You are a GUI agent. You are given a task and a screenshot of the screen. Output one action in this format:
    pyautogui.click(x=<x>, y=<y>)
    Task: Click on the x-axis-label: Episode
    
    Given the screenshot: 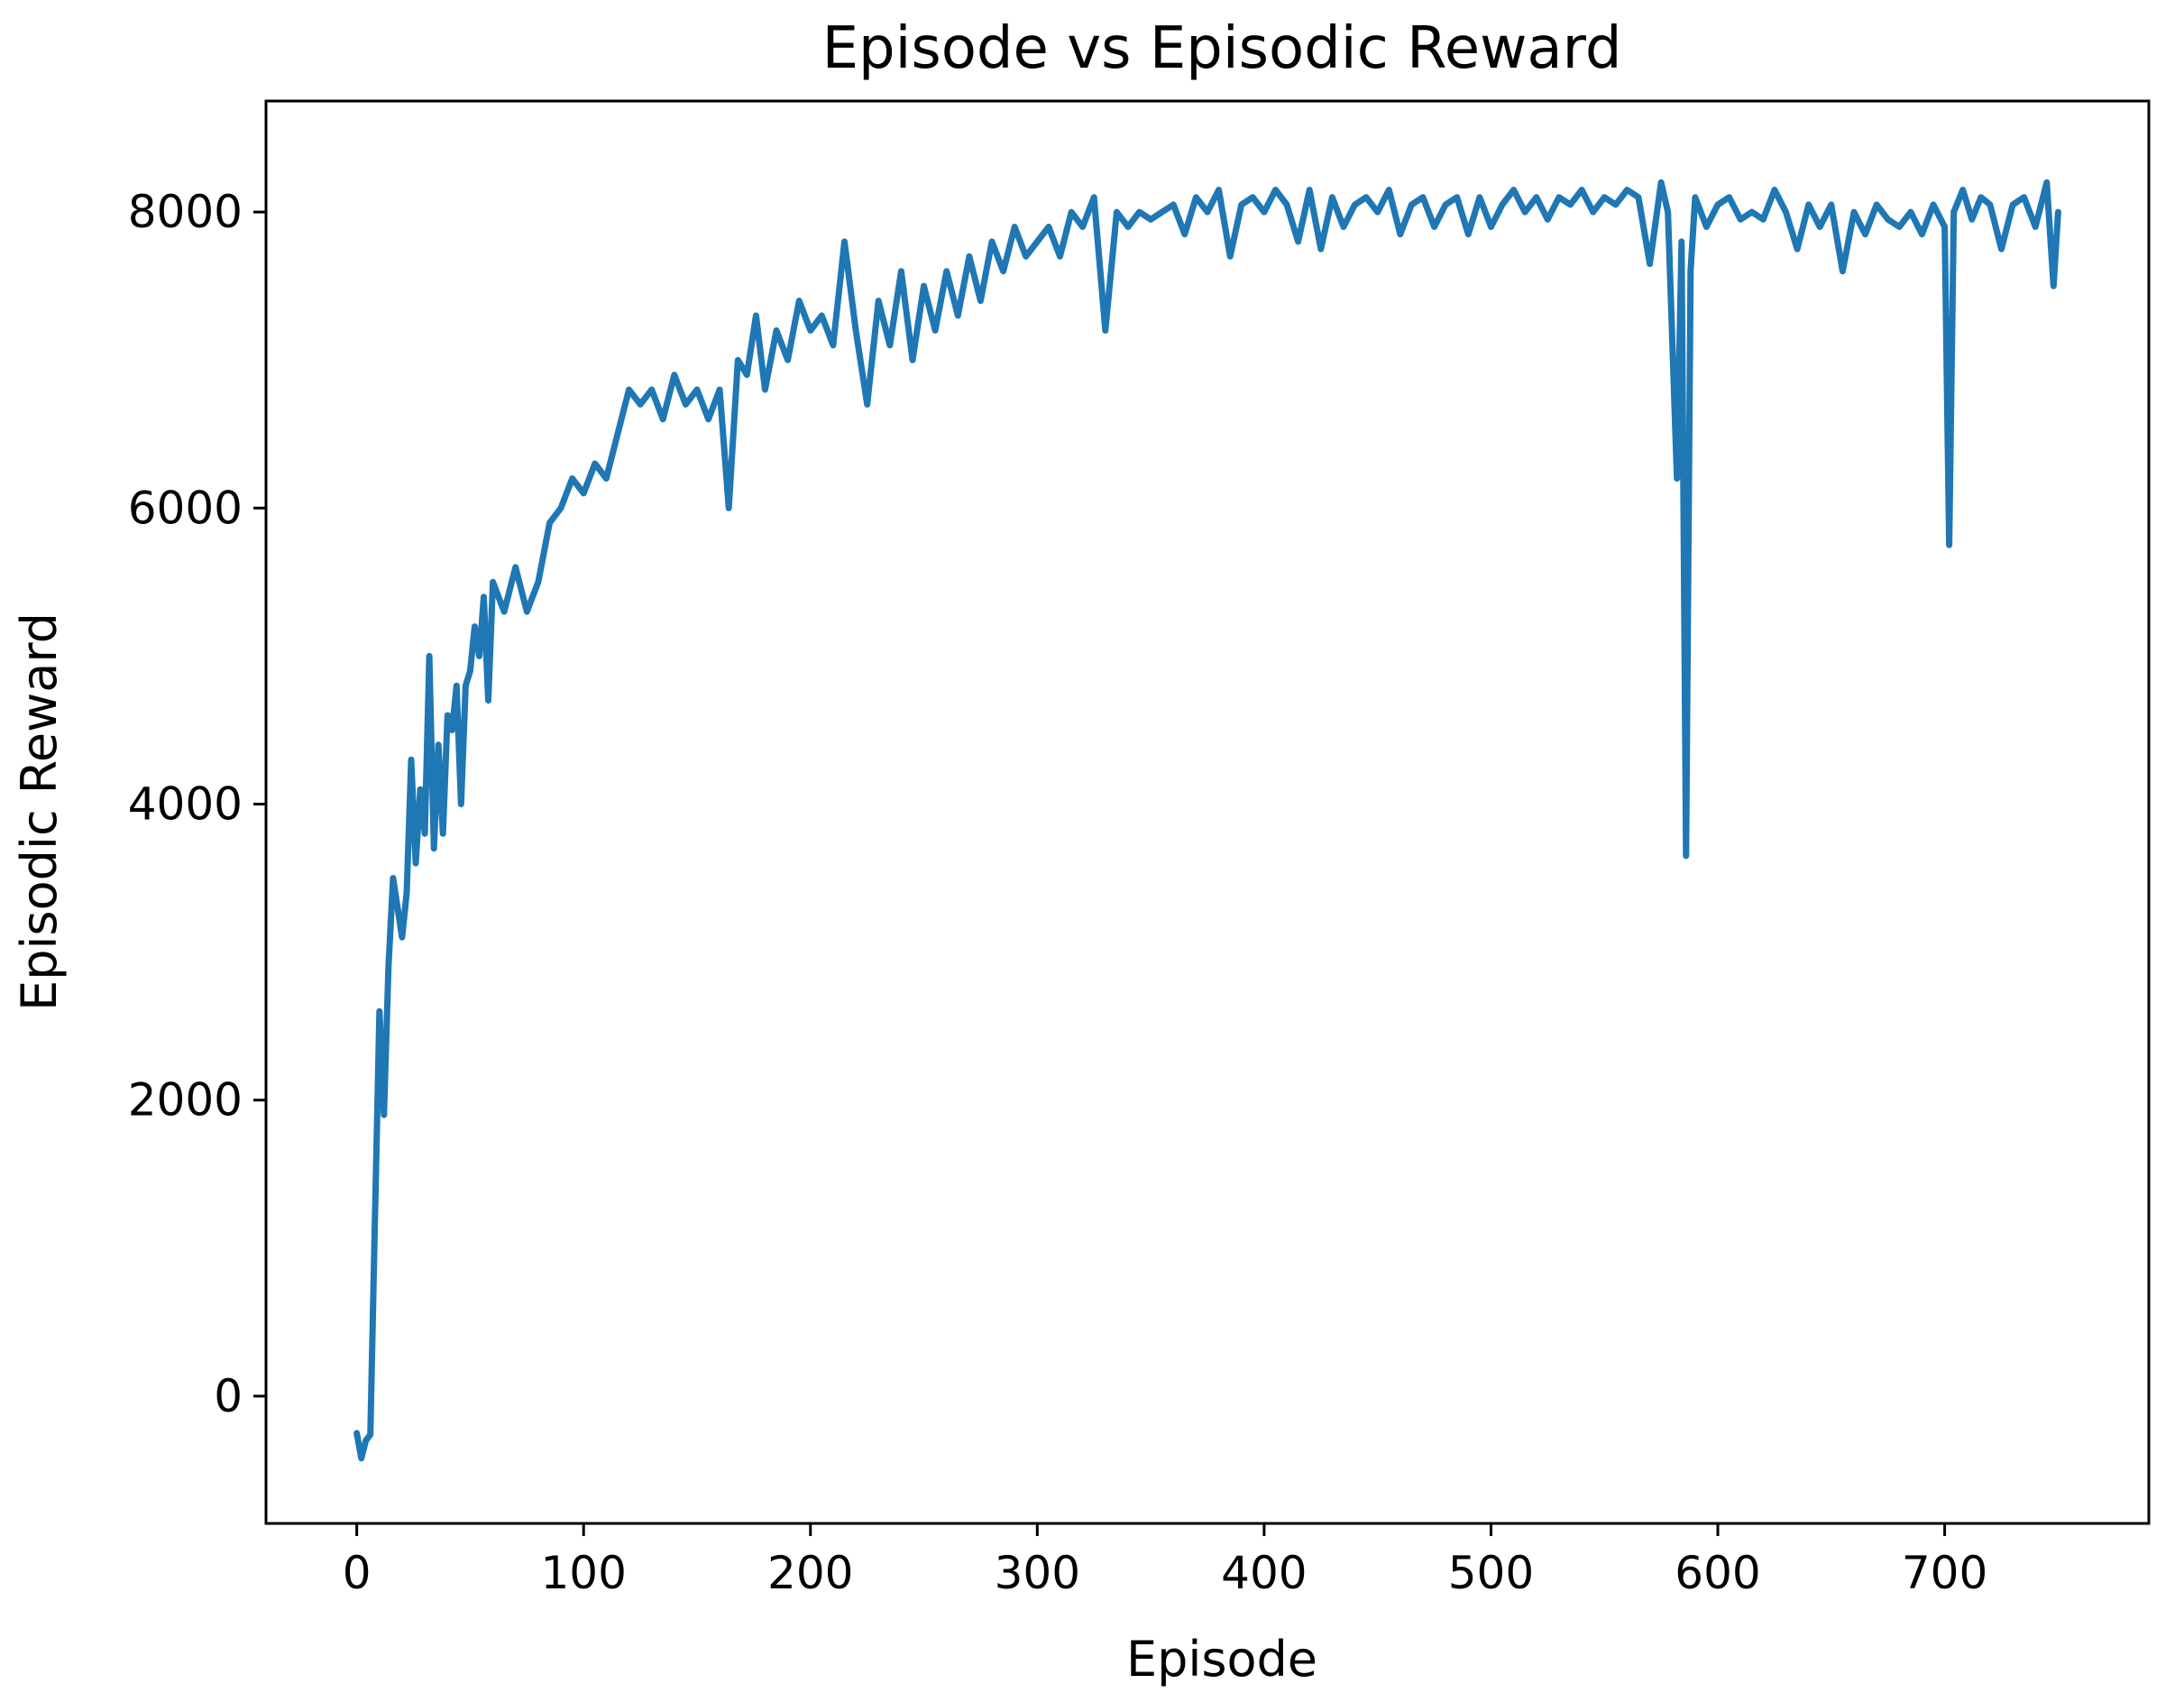 What is the action you would take?
    pyautogui.click(x=1221, y=1659)
    